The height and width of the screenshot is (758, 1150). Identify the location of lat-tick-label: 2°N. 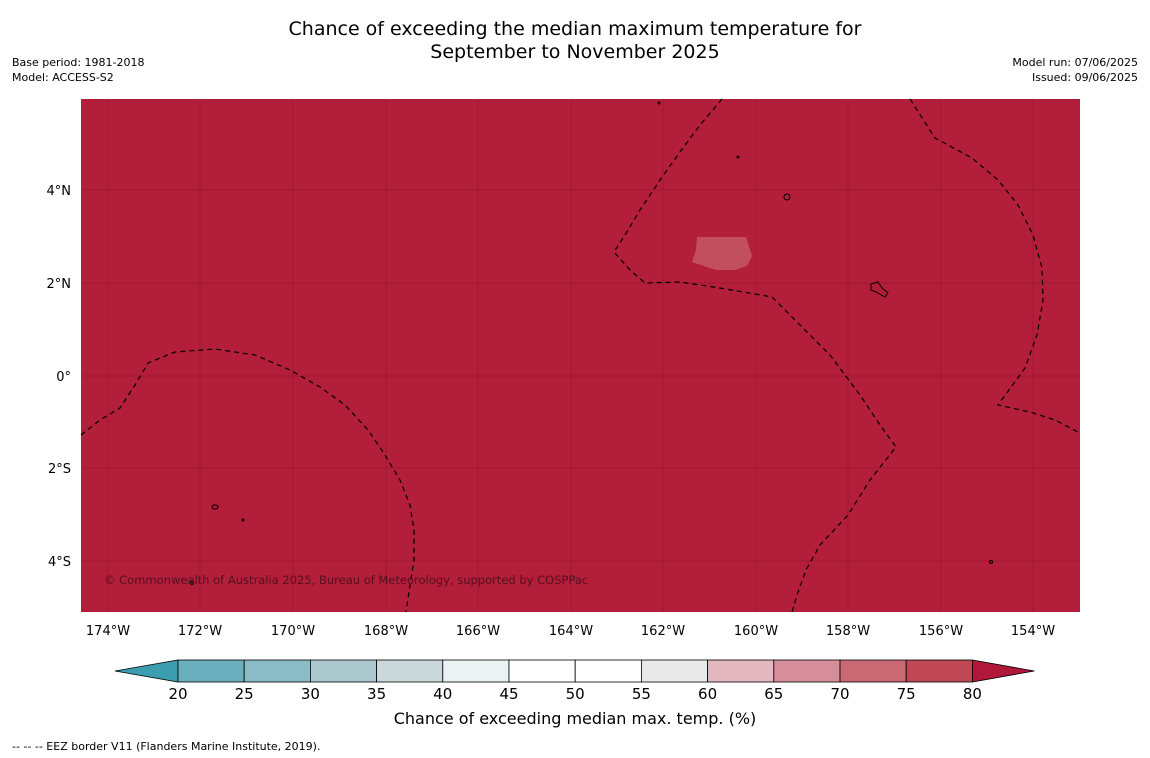
(59, 284).